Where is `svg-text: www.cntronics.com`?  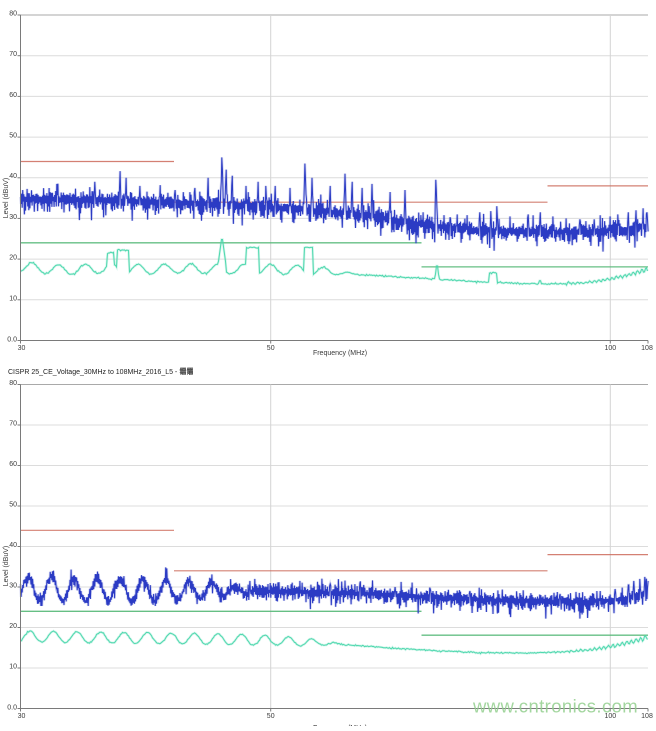 svg-text: www.cntronics.com is located at coordinates (555, 706).